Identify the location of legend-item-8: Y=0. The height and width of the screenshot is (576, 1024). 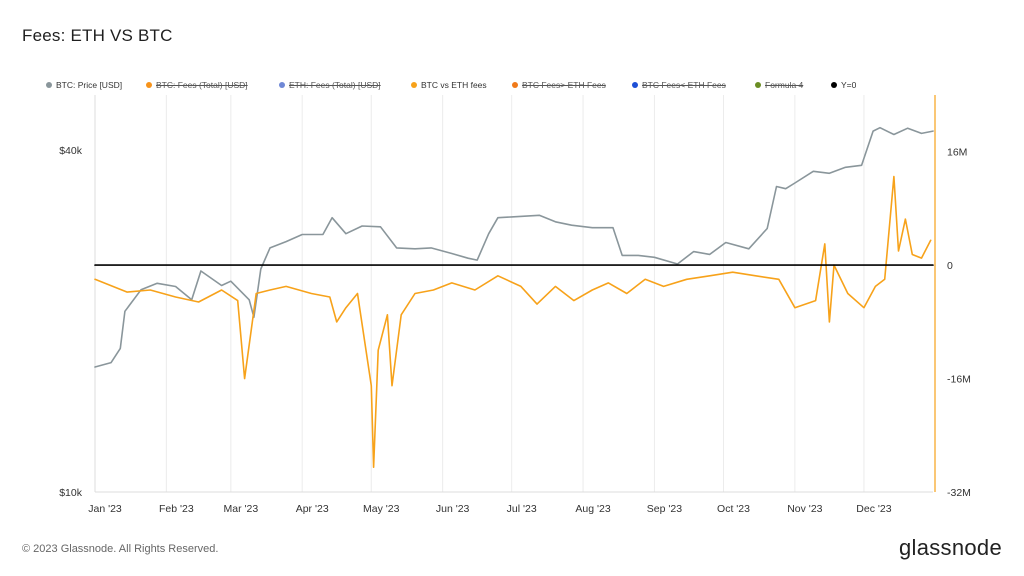
(843, 85).